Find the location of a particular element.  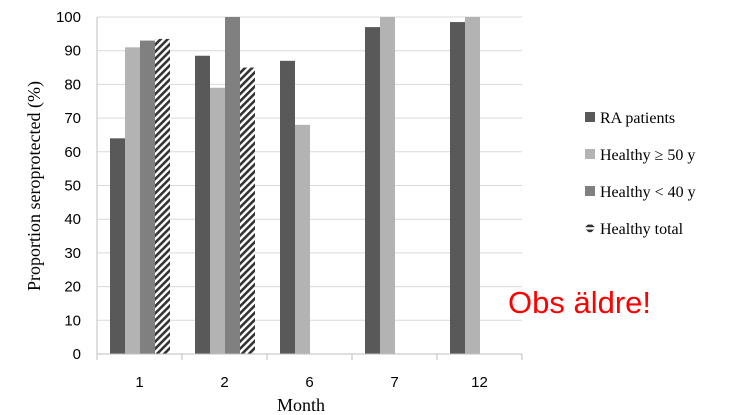

y-tick-label: 100 is located at coordinates (68, 17).